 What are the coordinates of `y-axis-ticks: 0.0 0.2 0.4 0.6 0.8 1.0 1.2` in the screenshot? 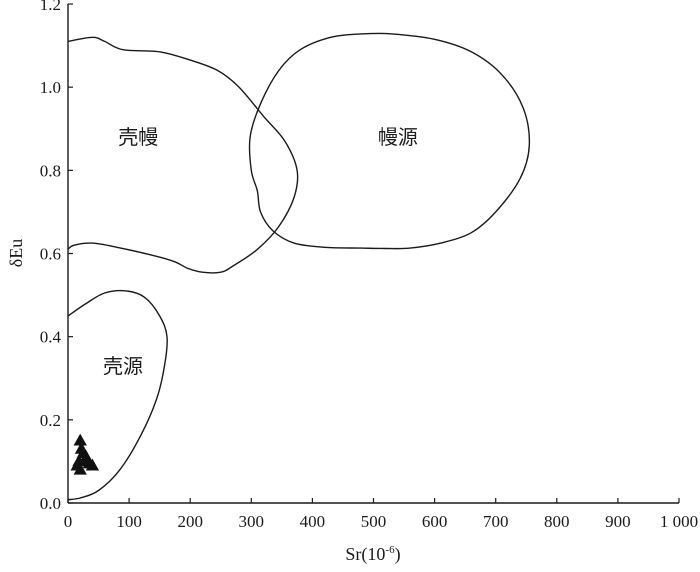 It's located at (56, 256).